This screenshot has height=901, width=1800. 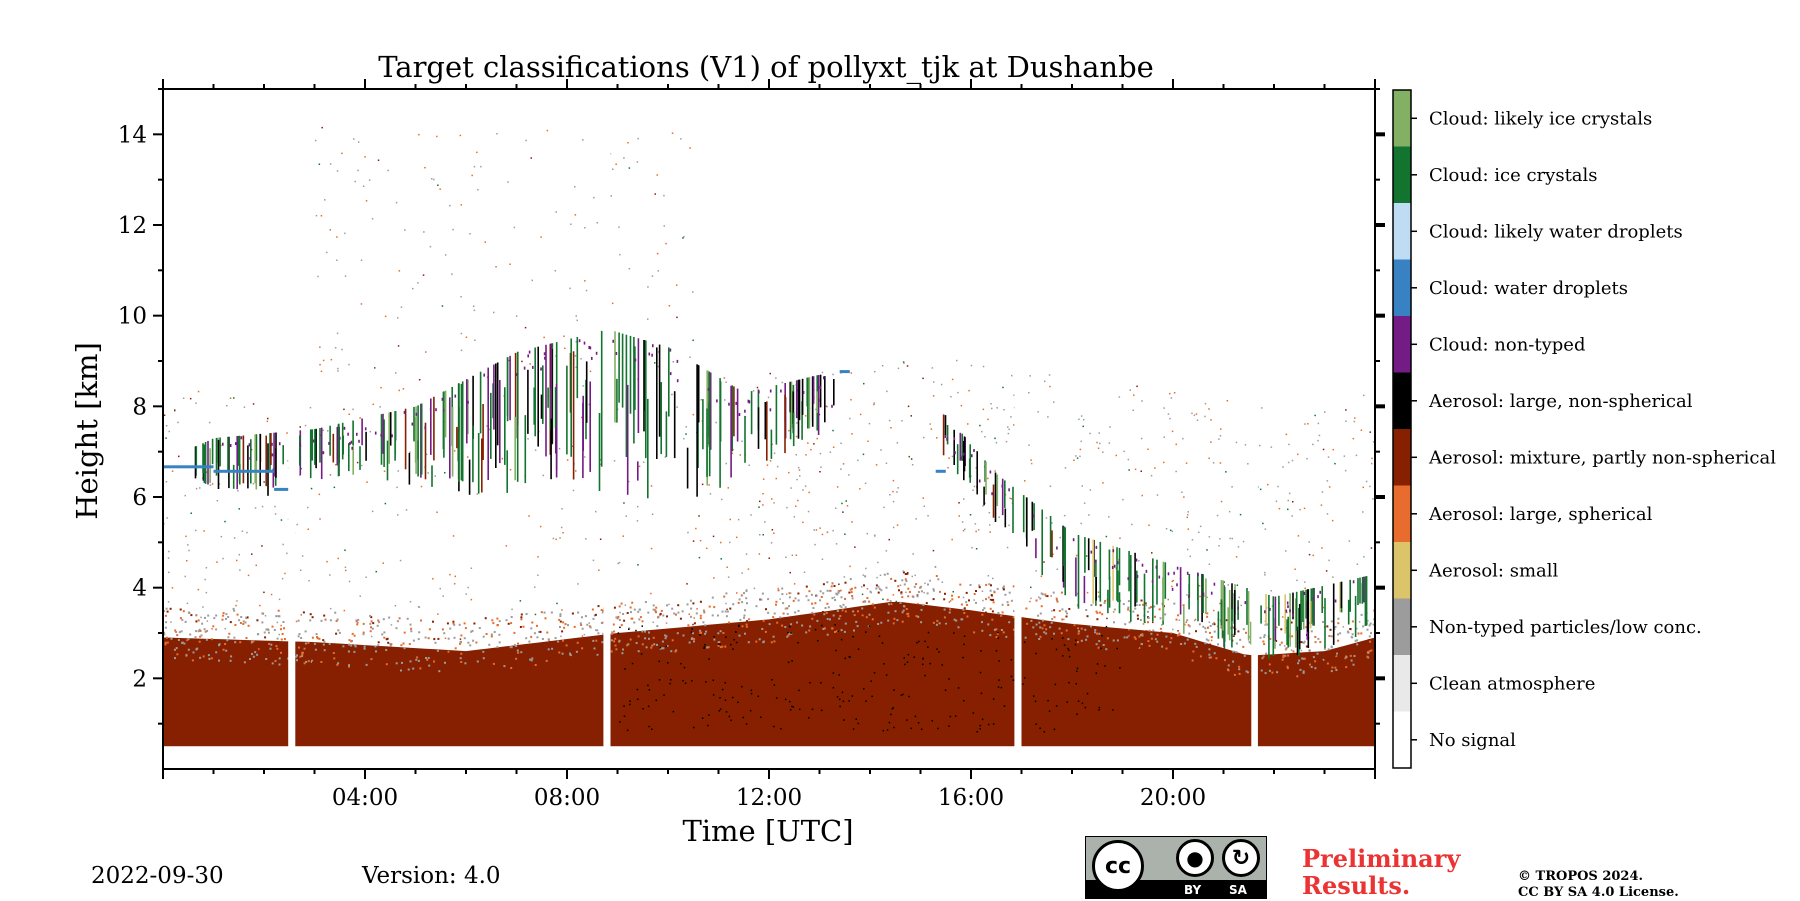 What do you see at coordinates (1402, 231) in the screenshot?
I see `legend-swatch` at bounding box center [1402, 231].